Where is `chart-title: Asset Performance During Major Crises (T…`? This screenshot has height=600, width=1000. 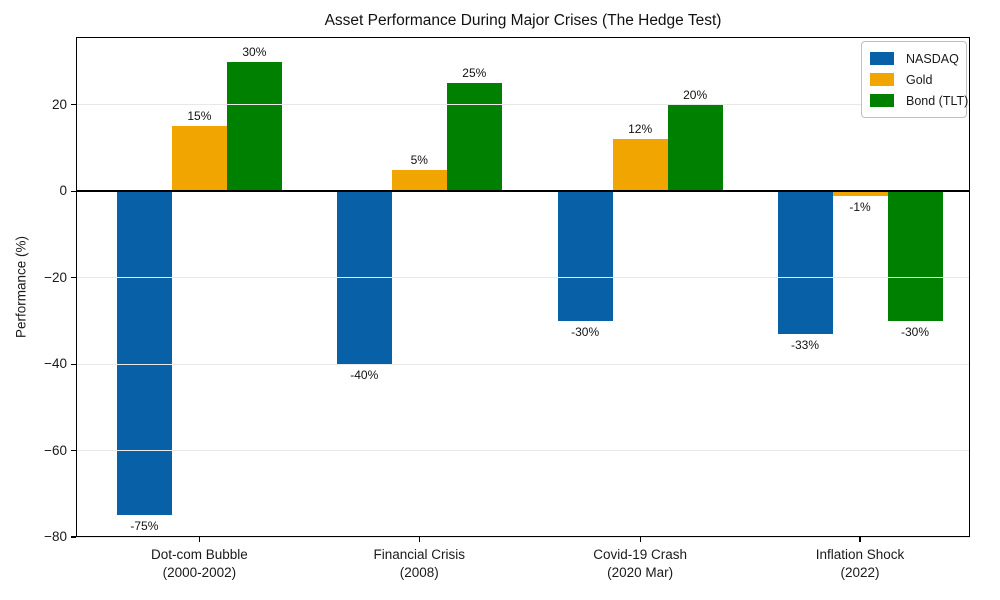 chart-title: Asset Performance During Major Crises (T… is located at coordinates (523, 20).